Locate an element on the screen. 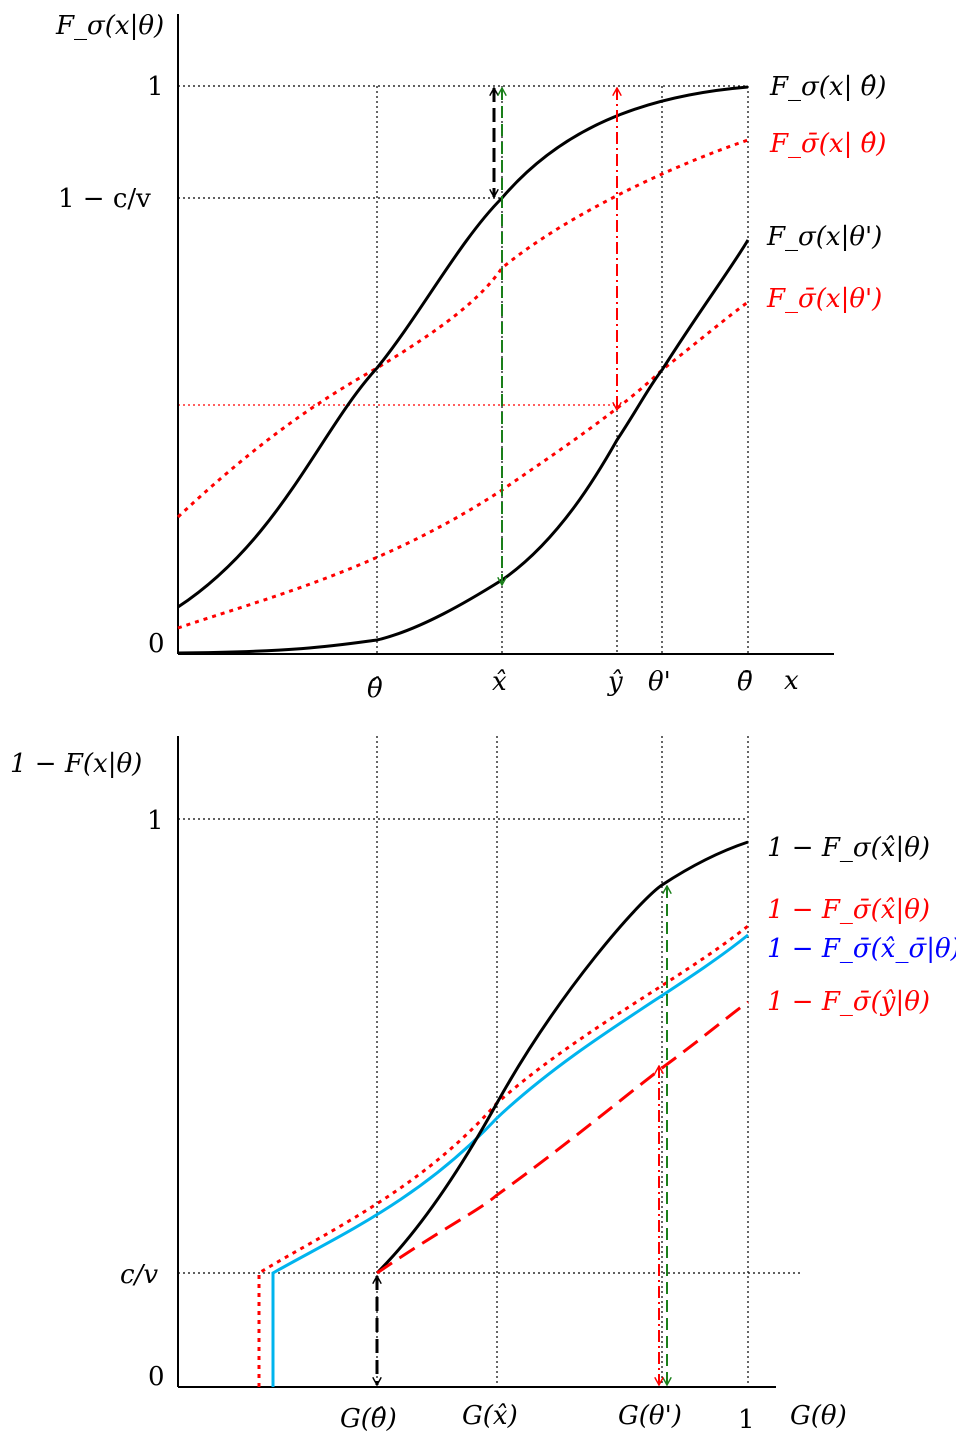 The image size is (956, 1437). bottom-label-1-F-sigma-bar-x-hat: 1 − F_σ̄(x̂|θ) is located at coordinates (848, 910).